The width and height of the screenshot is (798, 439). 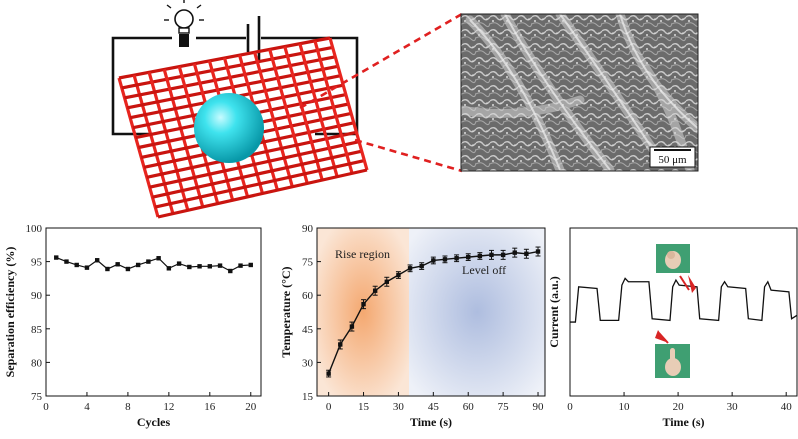 What do you see at coordinates (308, 363) in the screenshot?
I see `chart2-y-tick-label: 30` at bounding box center [308, 363].